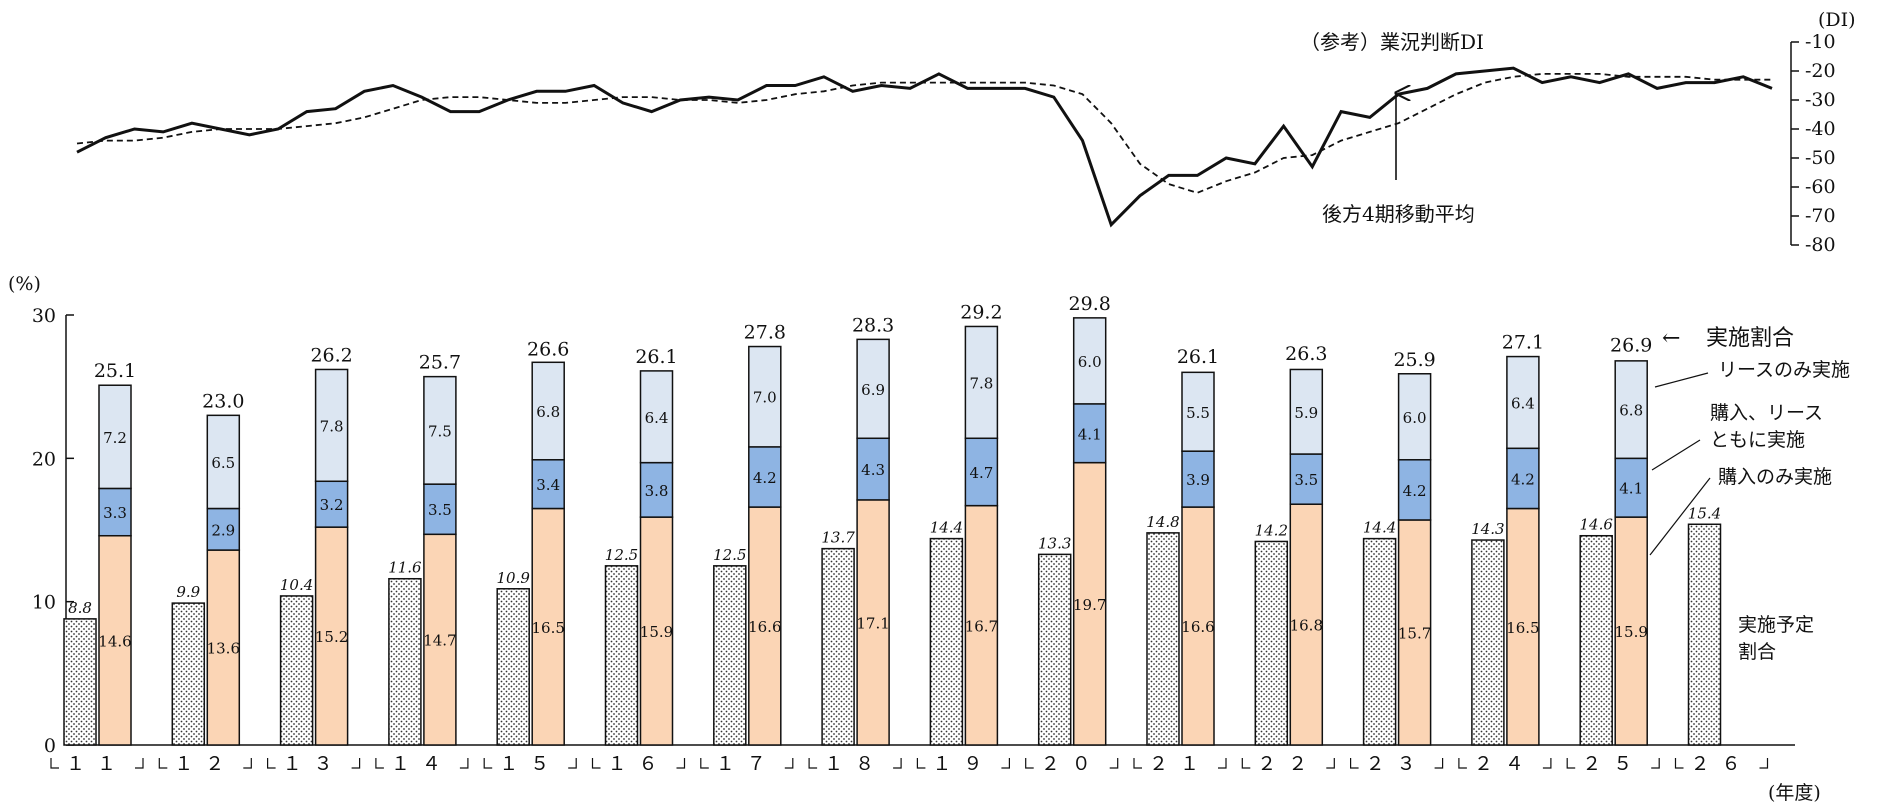 This screenshot has width=1885, height=806. I want to click on both-segment-label: 4.3, so click(873, 470).